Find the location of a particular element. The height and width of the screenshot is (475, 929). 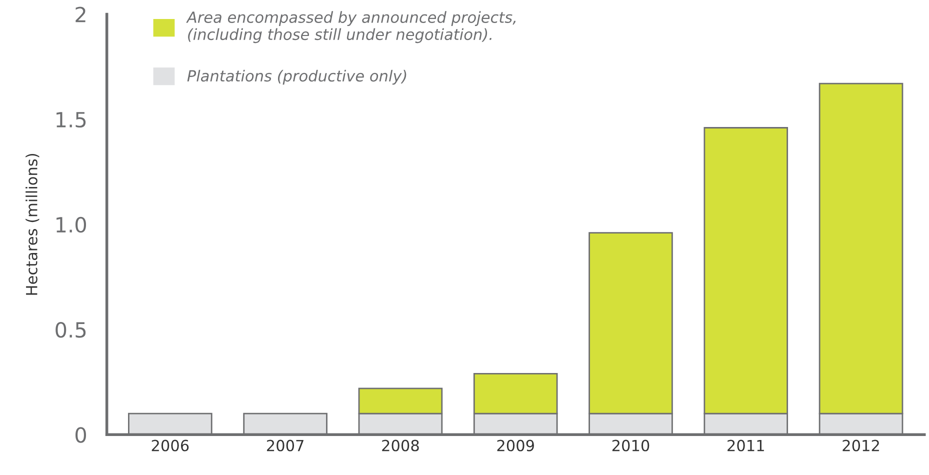

x-tick-label: 2006 is located at coordinates (170, 446).